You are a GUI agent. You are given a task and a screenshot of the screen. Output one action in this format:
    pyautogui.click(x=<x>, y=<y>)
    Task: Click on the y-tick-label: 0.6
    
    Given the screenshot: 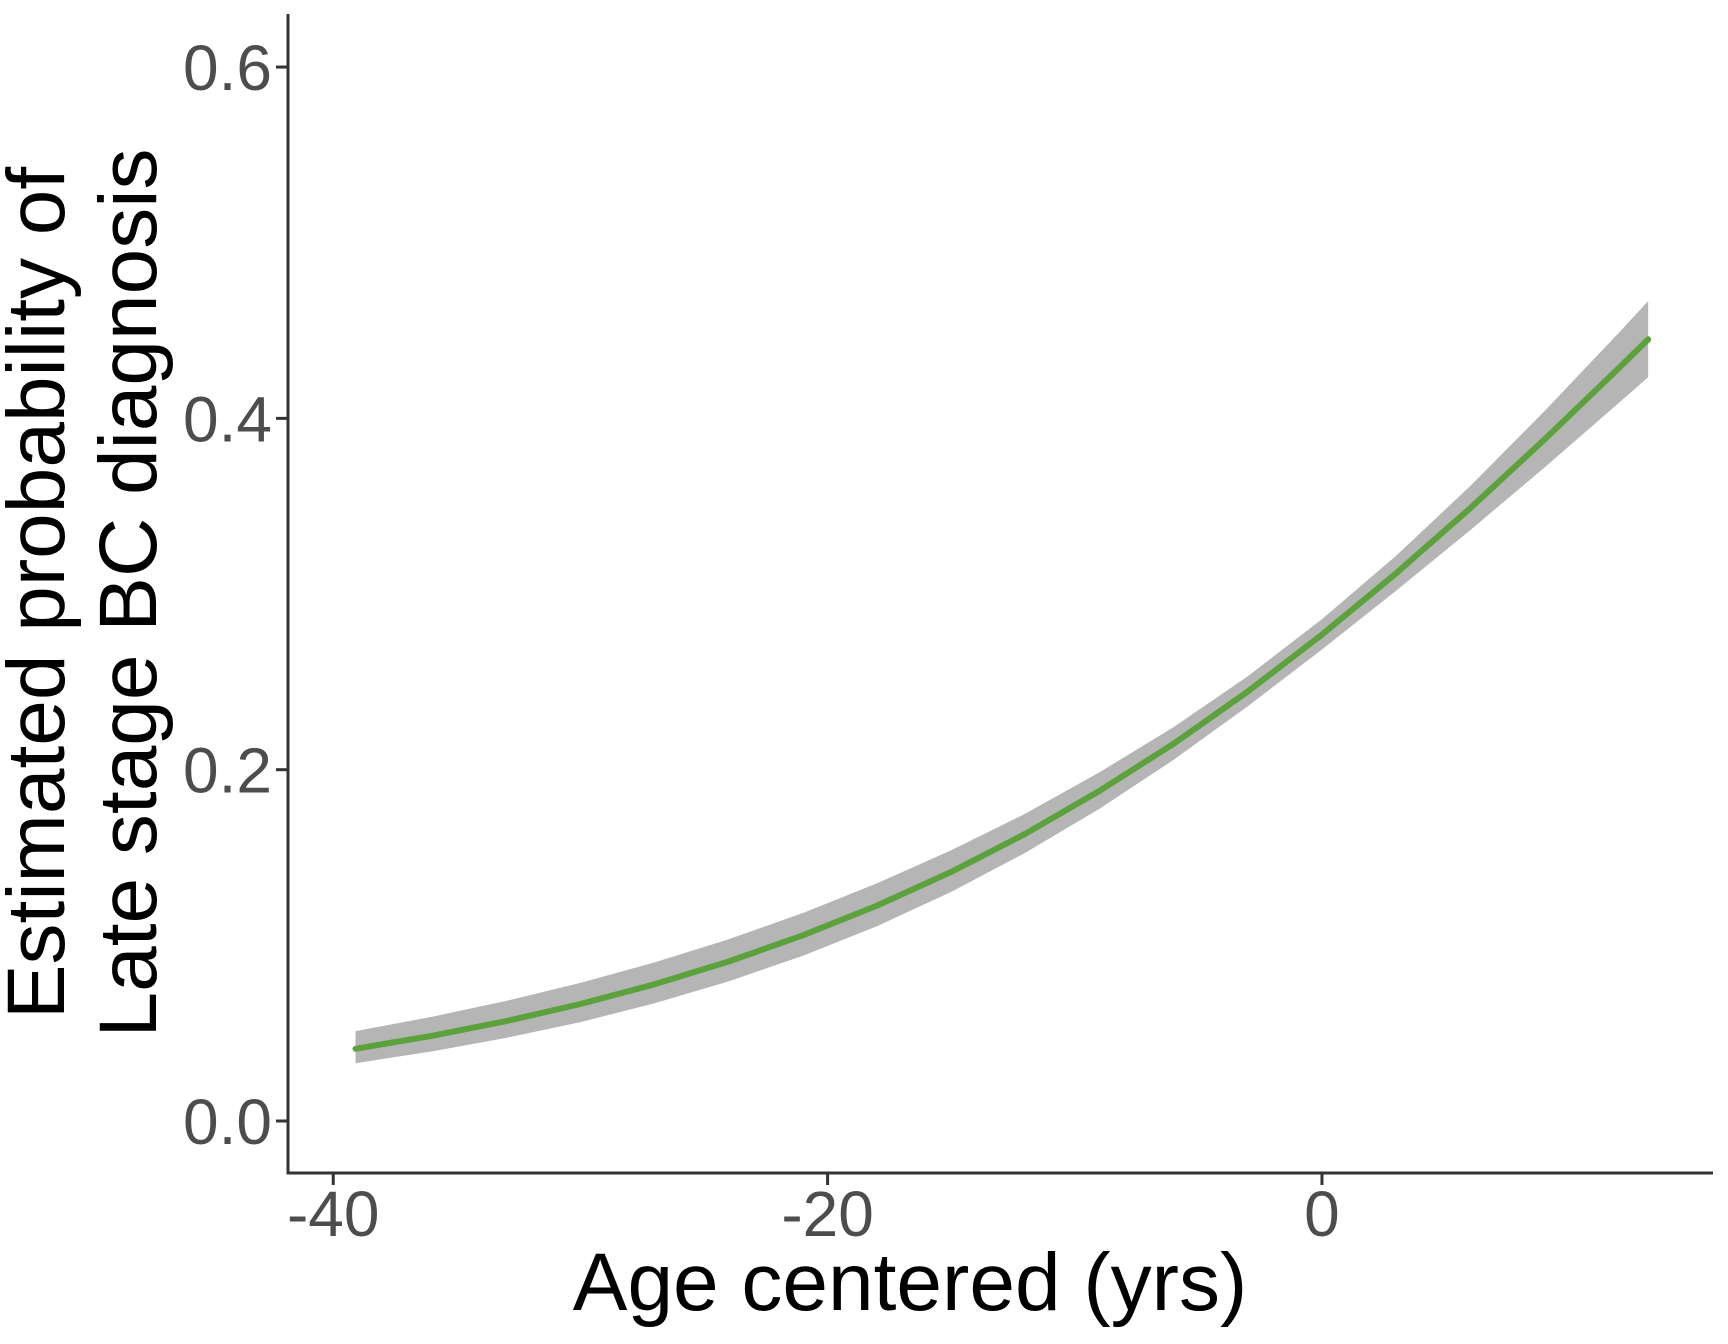 What is the action you would take?
    pyautogui.click(x=227, y=68)
    